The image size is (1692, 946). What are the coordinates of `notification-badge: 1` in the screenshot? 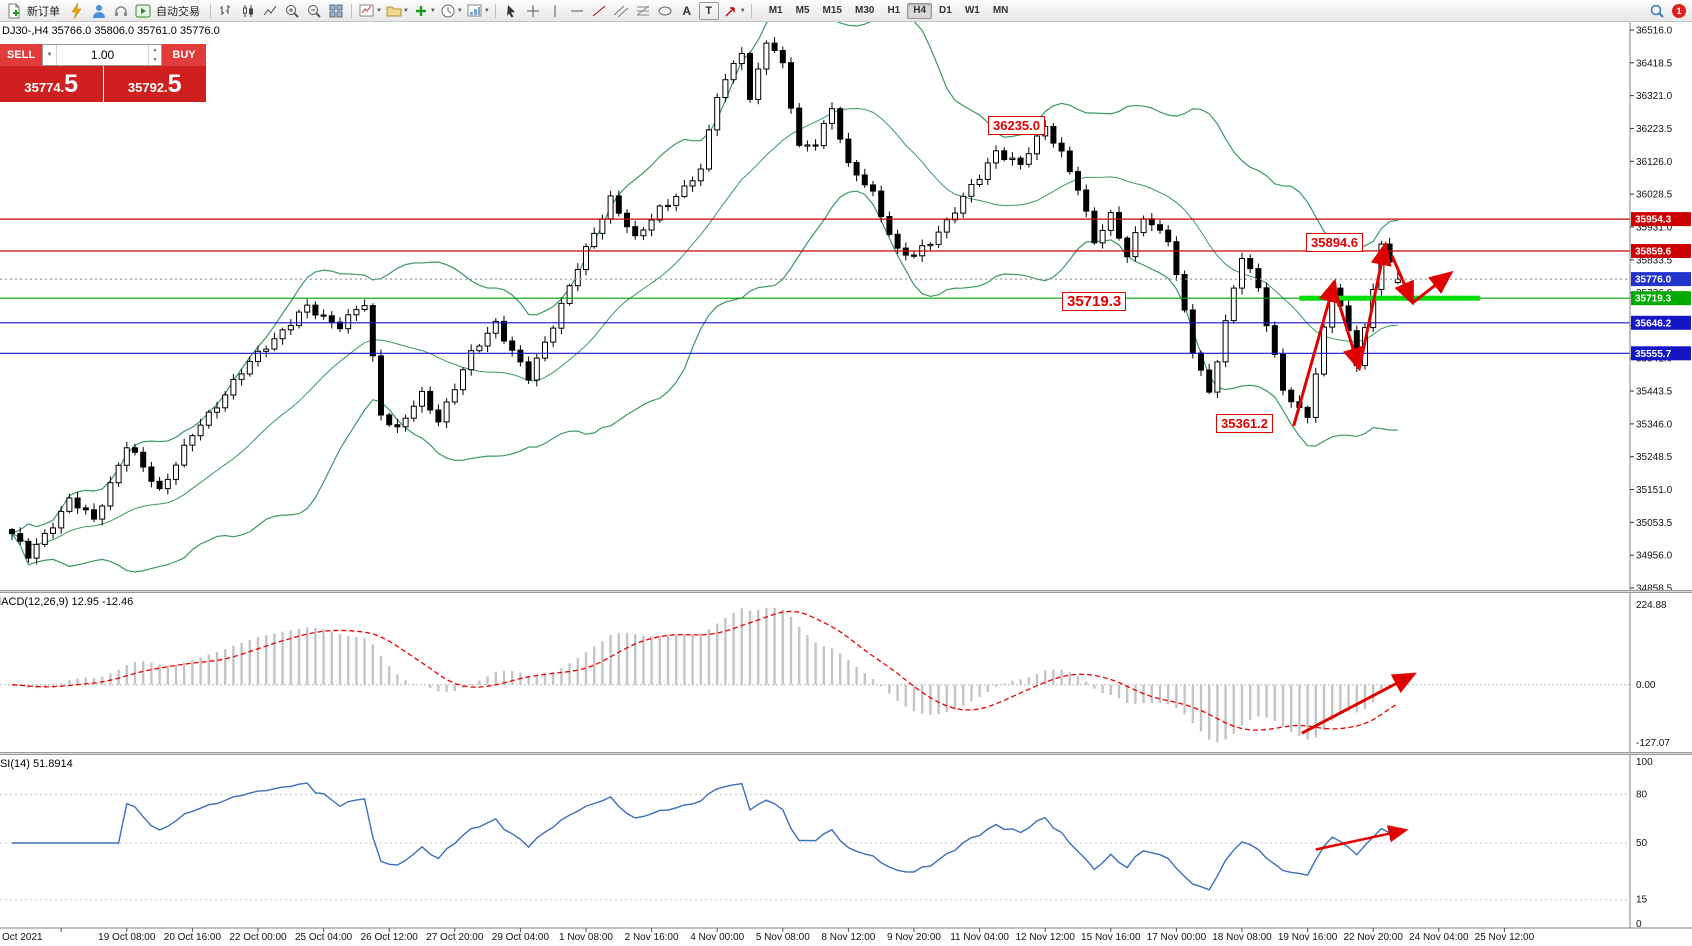 It's located at (1679, 10).